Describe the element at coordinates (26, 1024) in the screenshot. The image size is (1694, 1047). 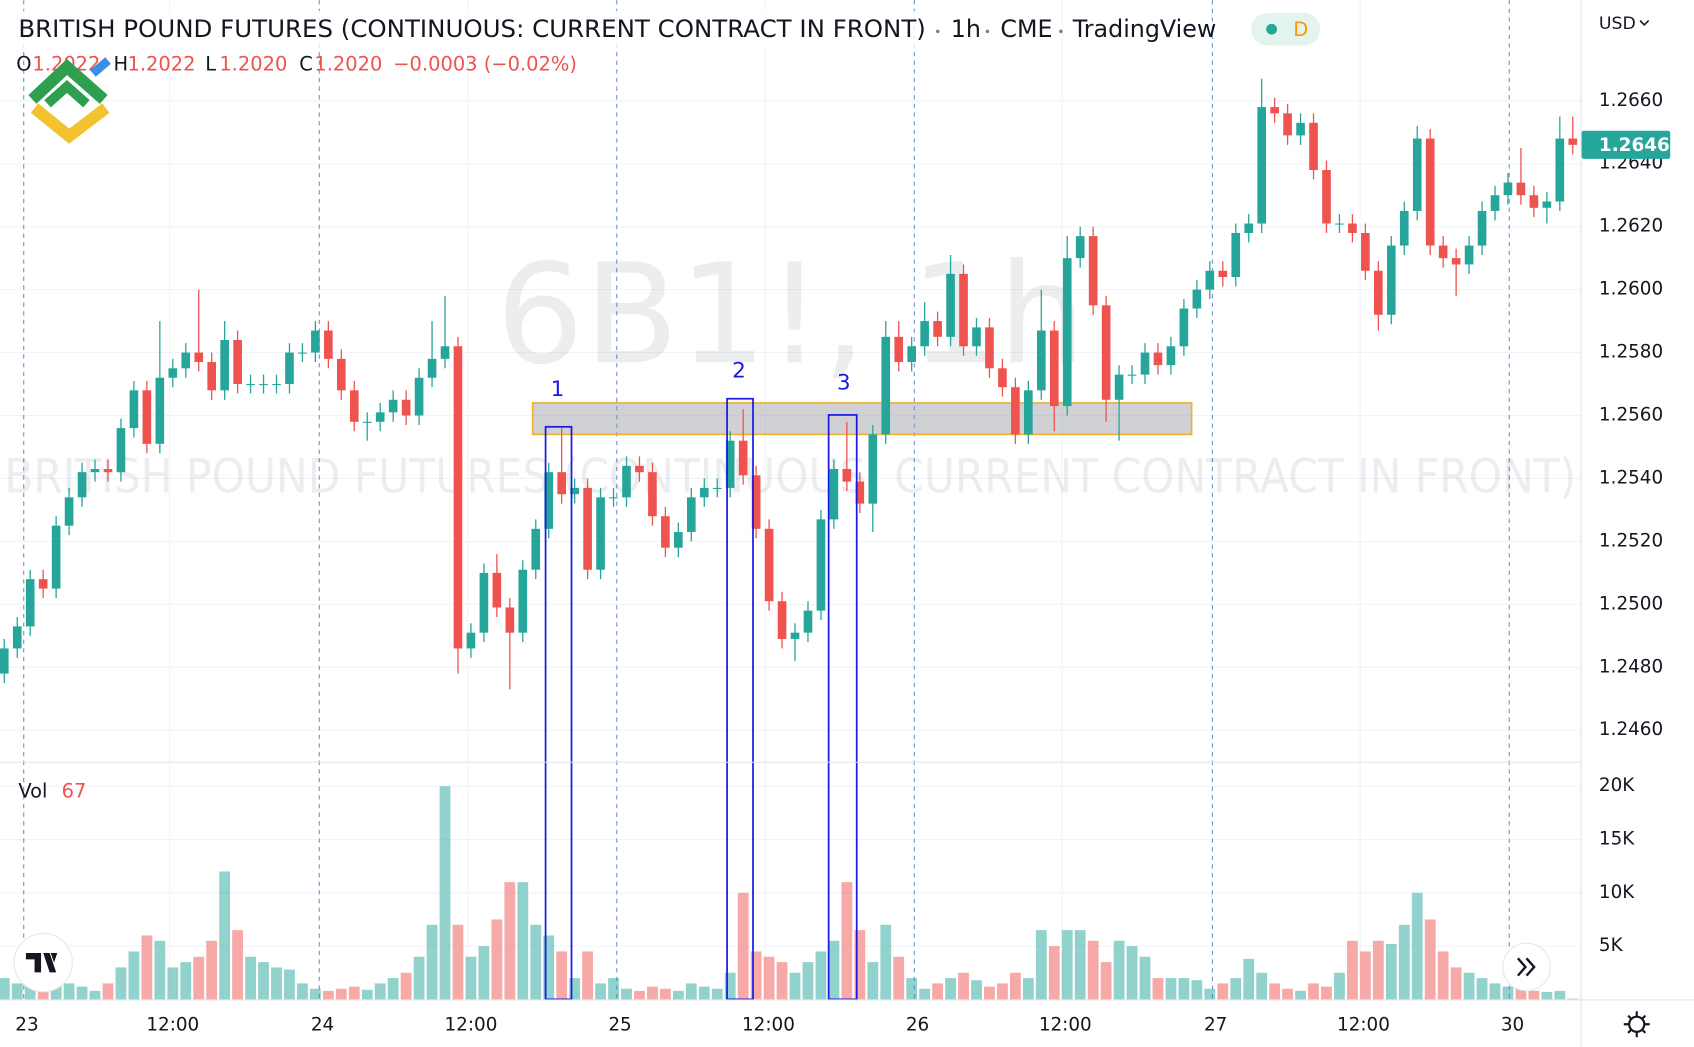
I see `x-tick-label: 23` at that location.